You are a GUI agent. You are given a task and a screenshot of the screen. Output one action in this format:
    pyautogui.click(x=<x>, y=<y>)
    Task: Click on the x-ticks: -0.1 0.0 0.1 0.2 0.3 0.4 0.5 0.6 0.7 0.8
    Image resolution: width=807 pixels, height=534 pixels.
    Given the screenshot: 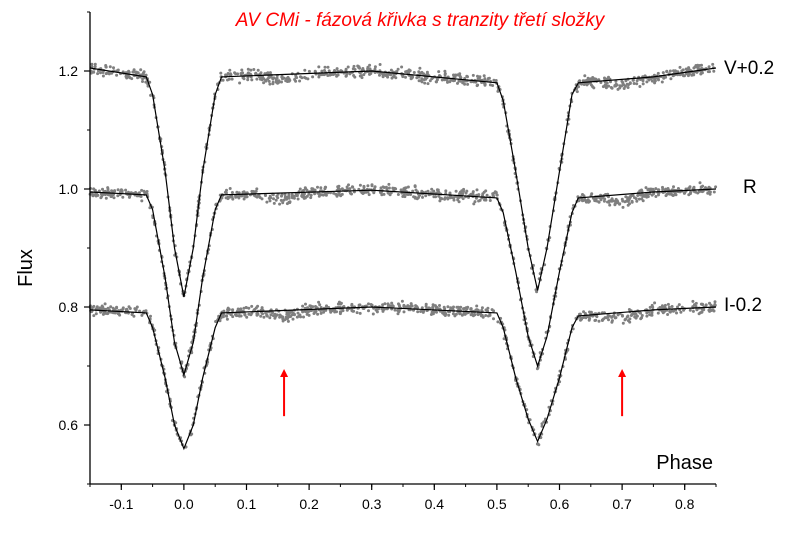 What is the action you would take?
    pyautogui.click(x=403, y=498)
    